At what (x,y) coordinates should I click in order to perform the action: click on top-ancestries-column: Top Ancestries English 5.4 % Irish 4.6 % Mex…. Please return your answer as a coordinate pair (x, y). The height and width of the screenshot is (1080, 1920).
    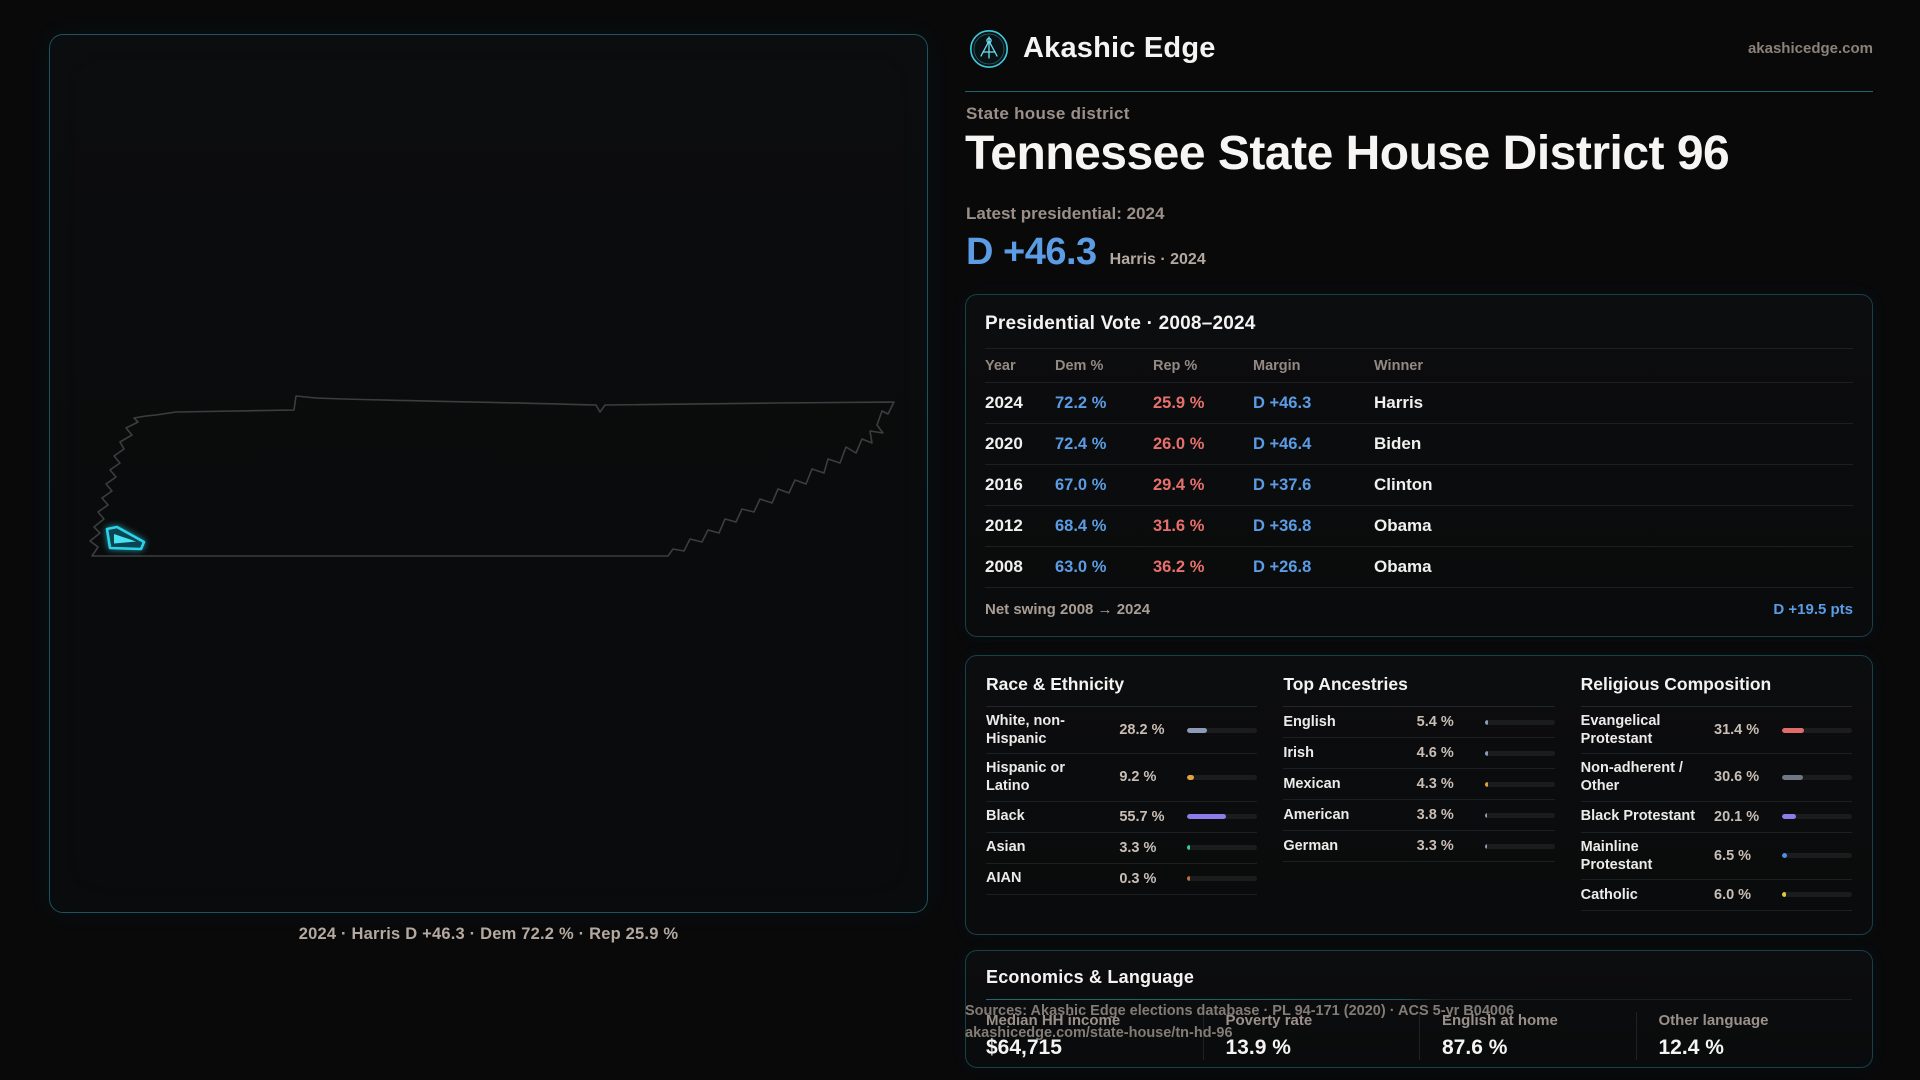
    Looking at the image, I should click on (1419, 768).